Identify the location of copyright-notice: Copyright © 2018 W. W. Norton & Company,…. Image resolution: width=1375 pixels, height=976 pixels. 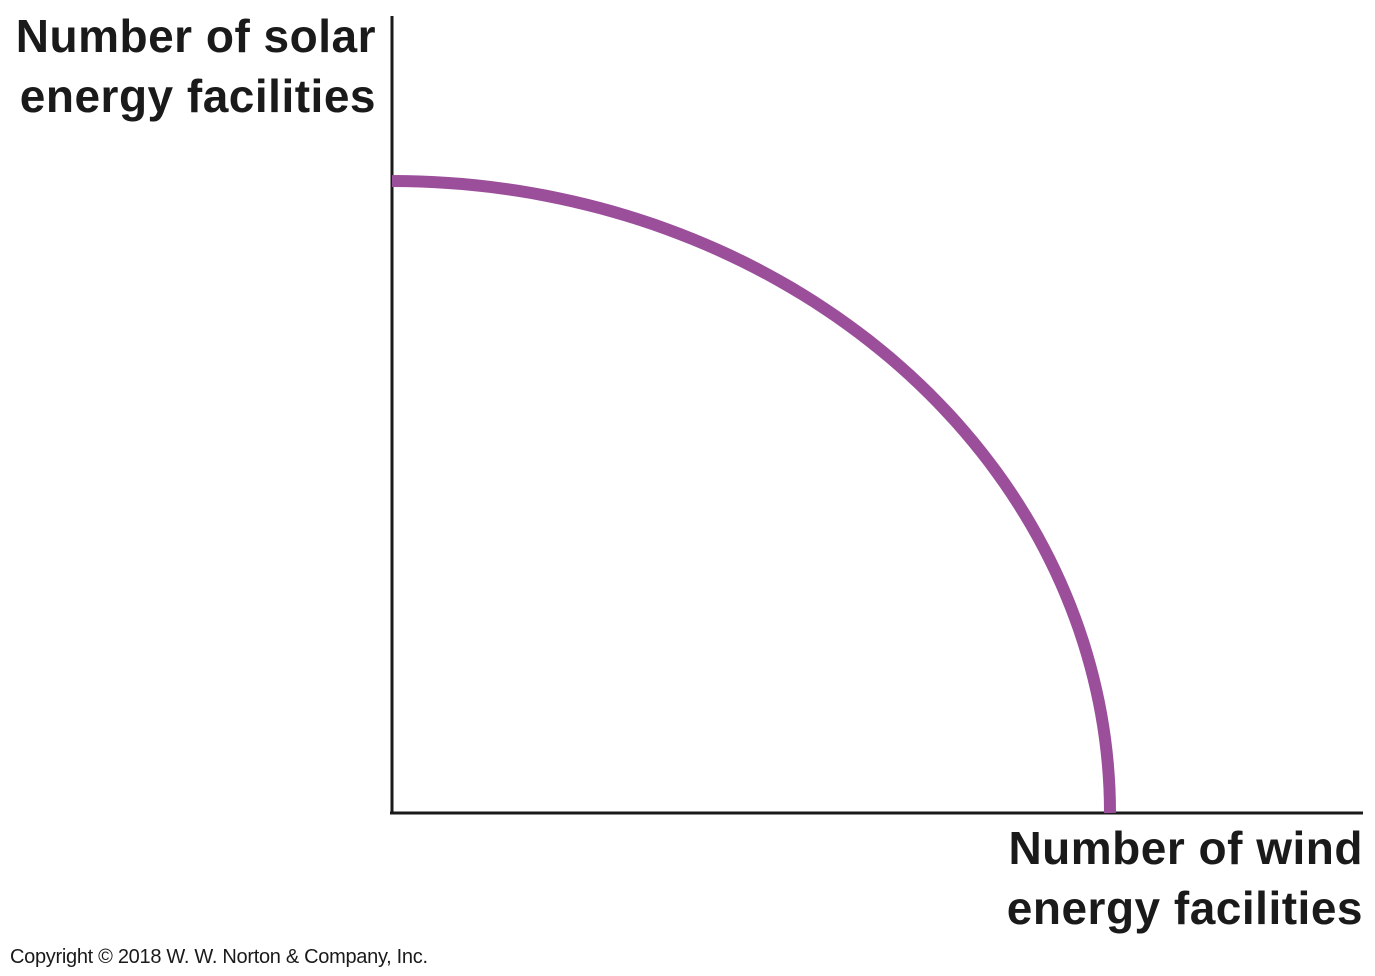
(219, 957).